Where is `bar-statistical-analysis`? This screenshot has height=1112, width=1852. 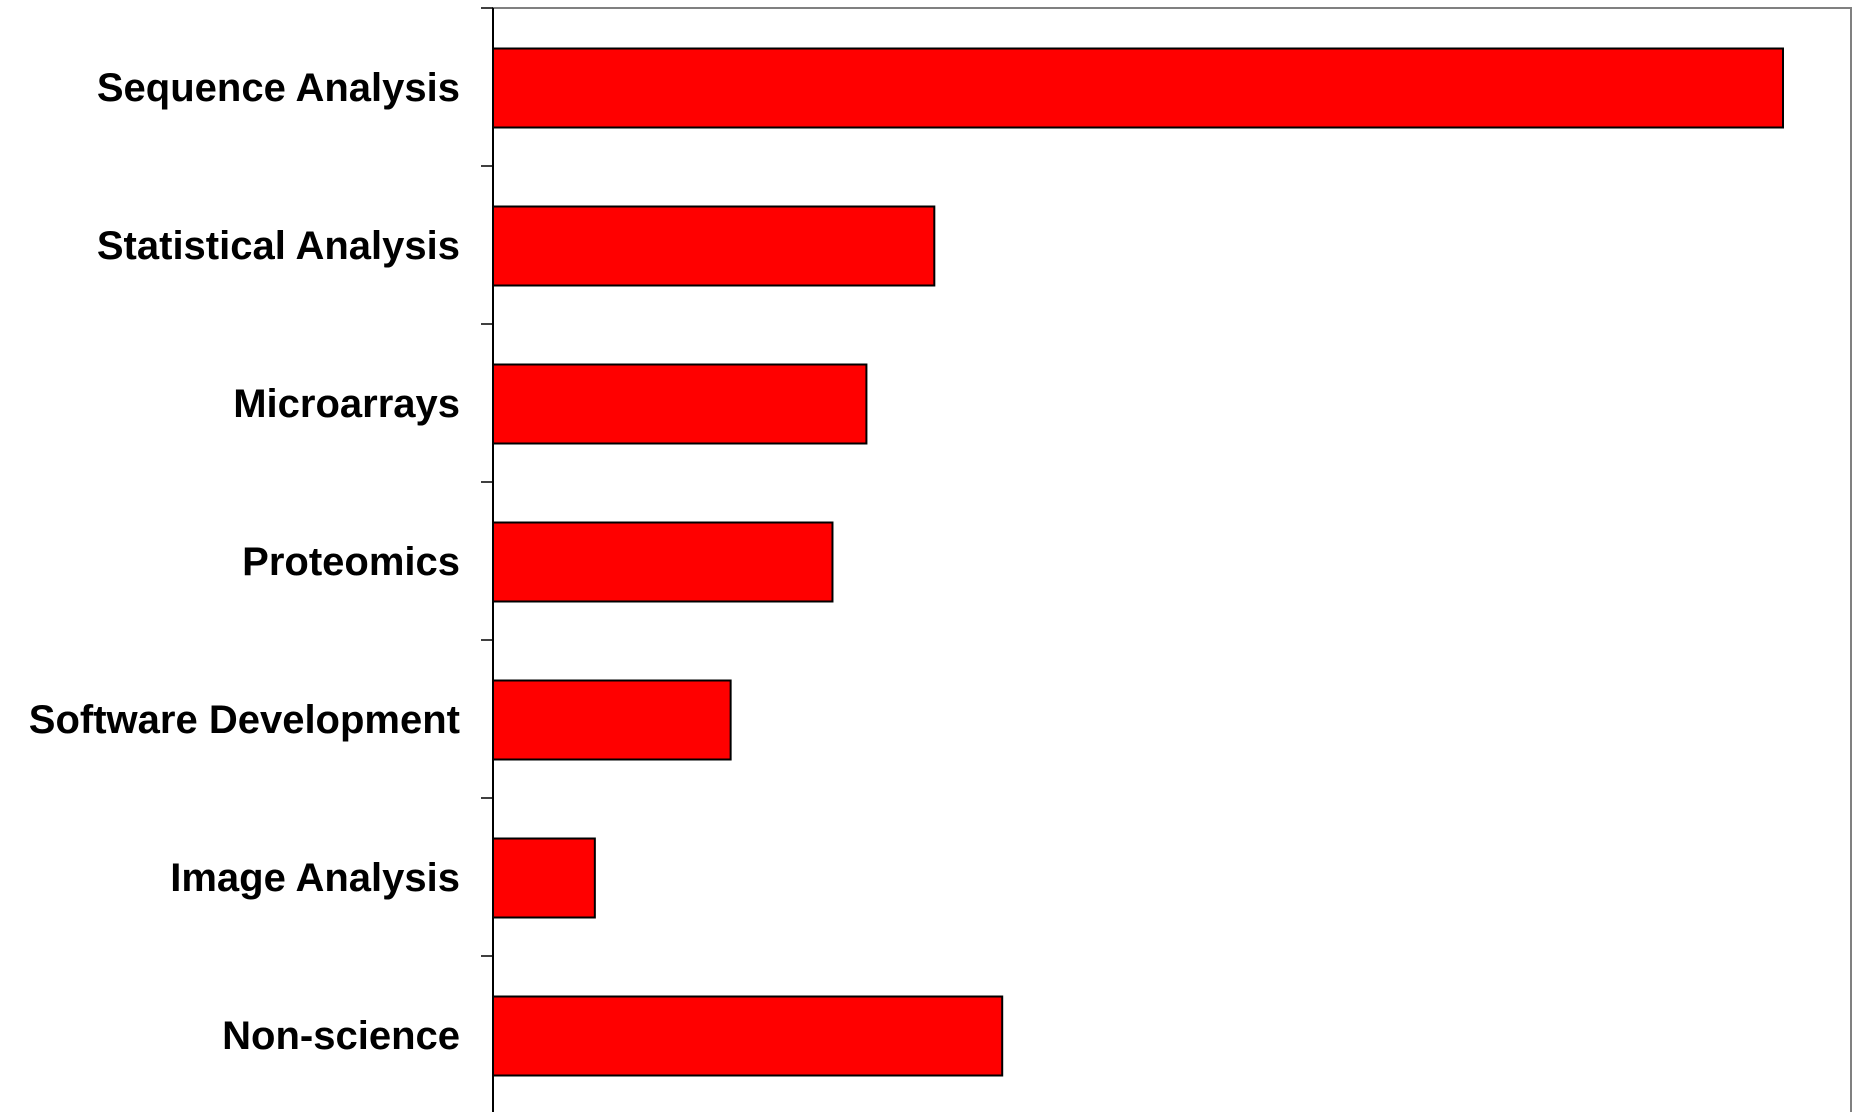
bar-statistical-analysis is located at coordinates (714, 246).